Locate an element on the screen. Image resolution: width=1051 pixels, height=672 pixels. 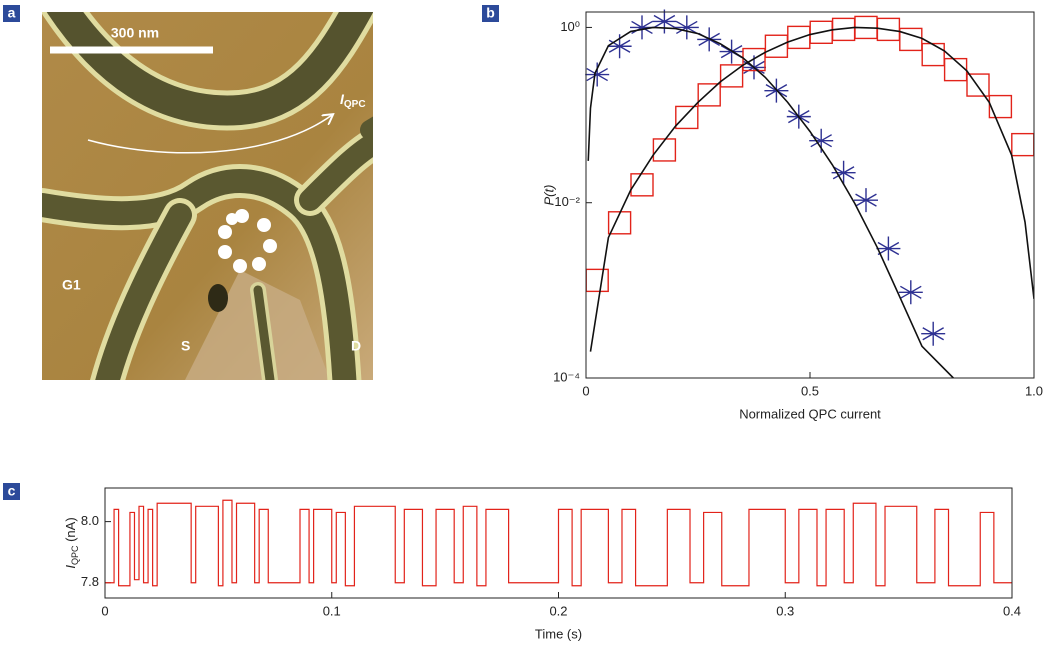
x-axis-label: Time (s) is located at coordinates (558, 633).